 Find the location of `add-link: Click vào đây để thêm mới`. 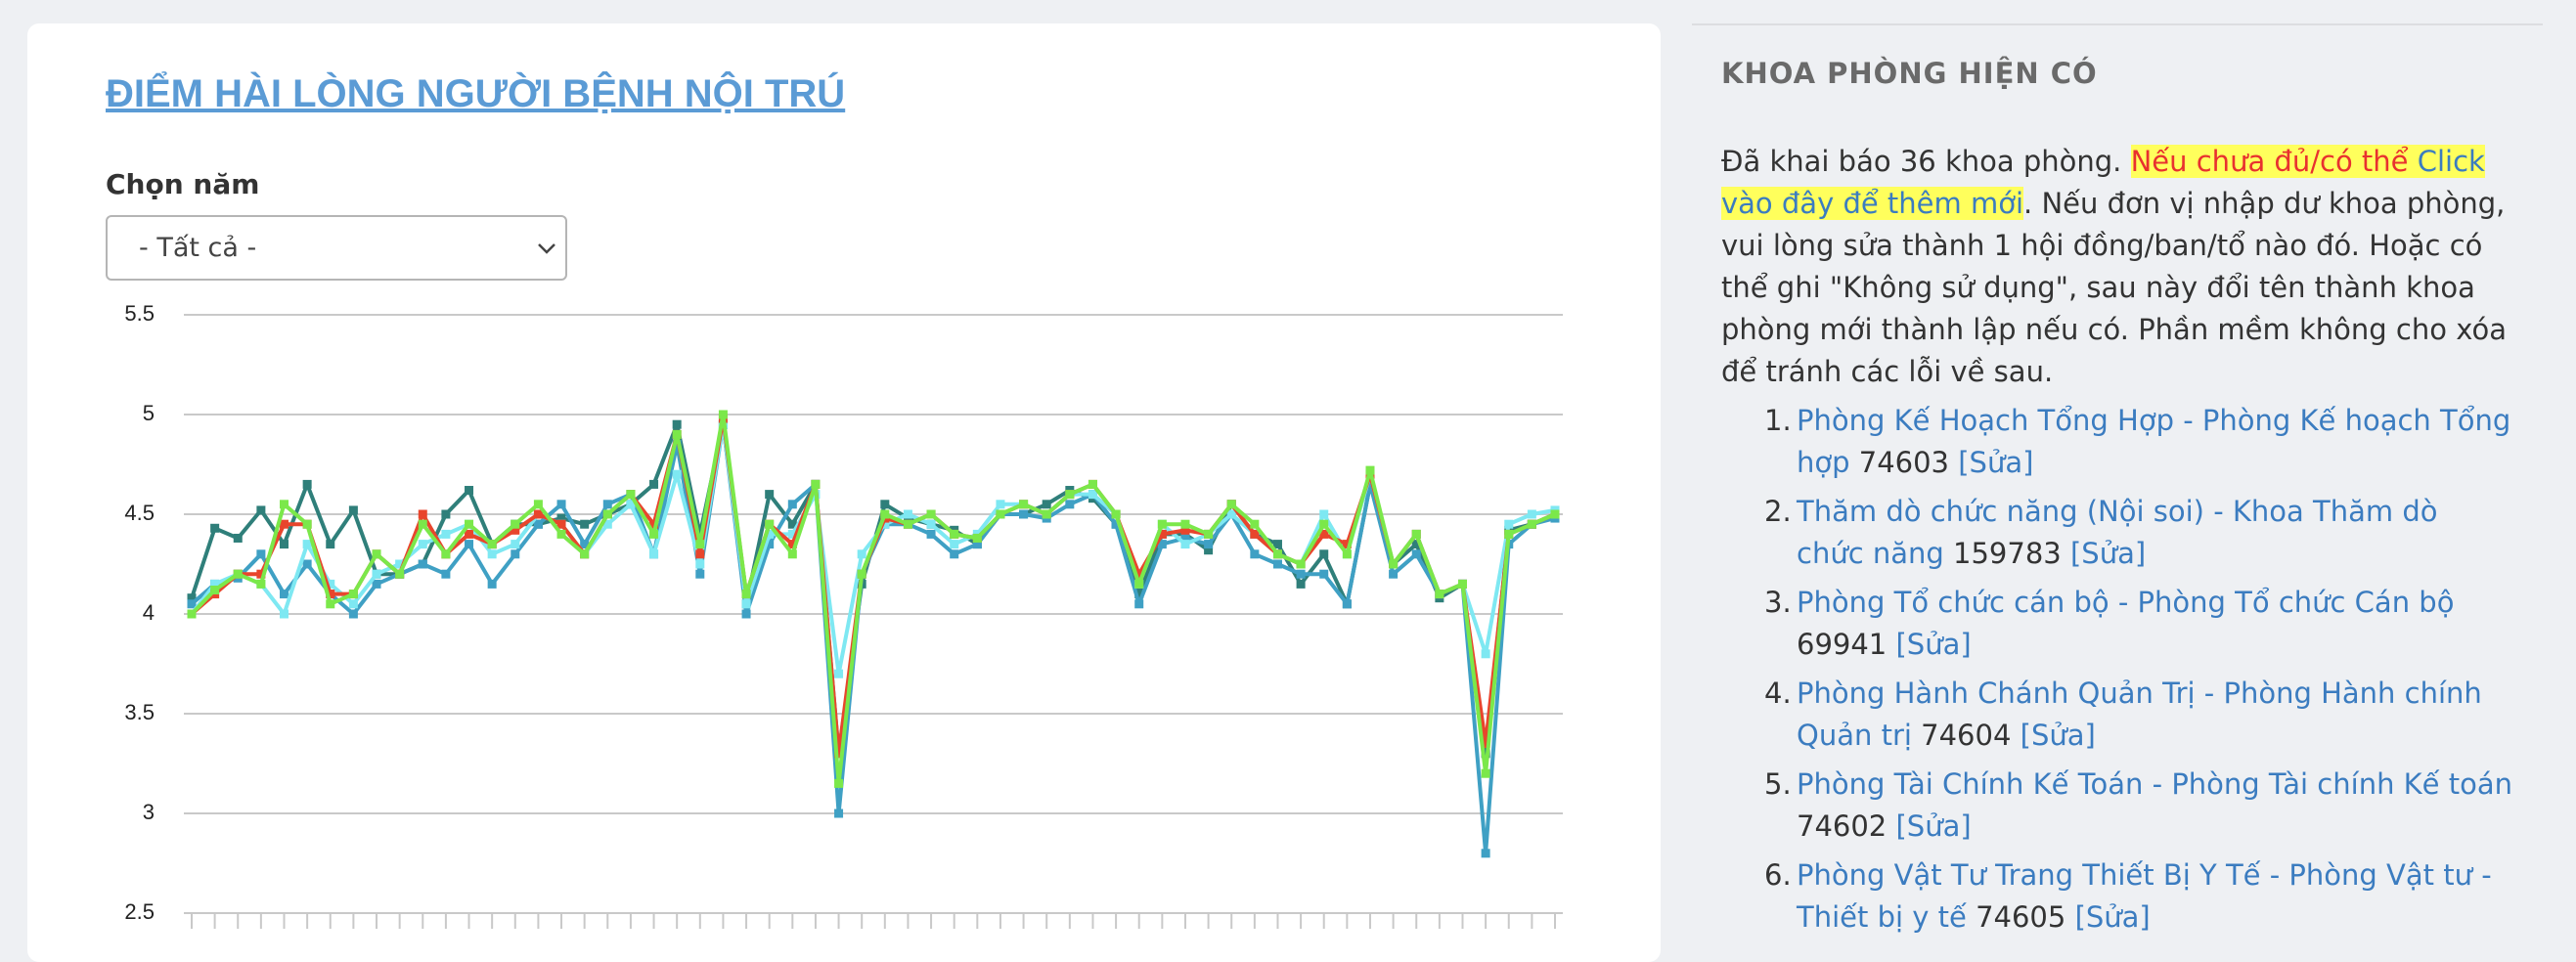

add-link: Click vào đây để thêm mới is located at coordinates (2103, 182).